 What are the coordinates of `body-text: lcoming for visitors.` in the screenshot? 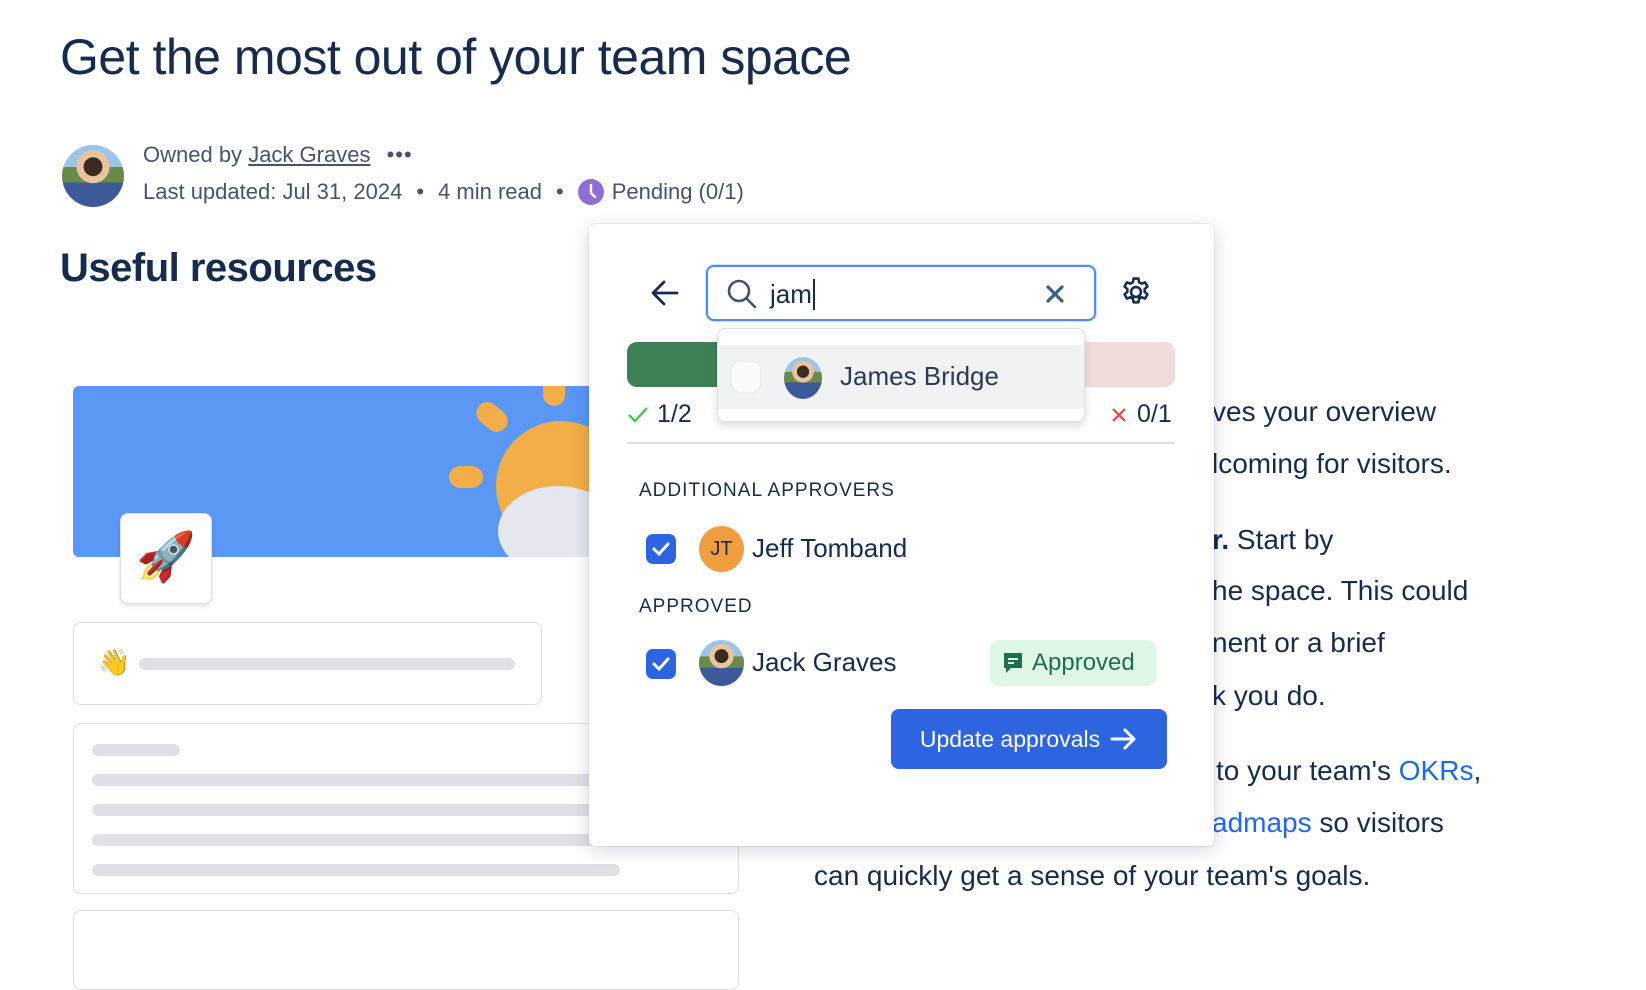 It's located at (1332, 463).